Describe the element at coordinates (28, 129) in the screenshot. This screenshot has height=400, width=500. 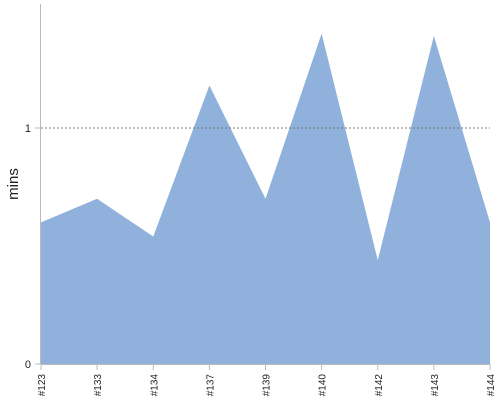
I see `y-tick-label-1: 1` at that location.